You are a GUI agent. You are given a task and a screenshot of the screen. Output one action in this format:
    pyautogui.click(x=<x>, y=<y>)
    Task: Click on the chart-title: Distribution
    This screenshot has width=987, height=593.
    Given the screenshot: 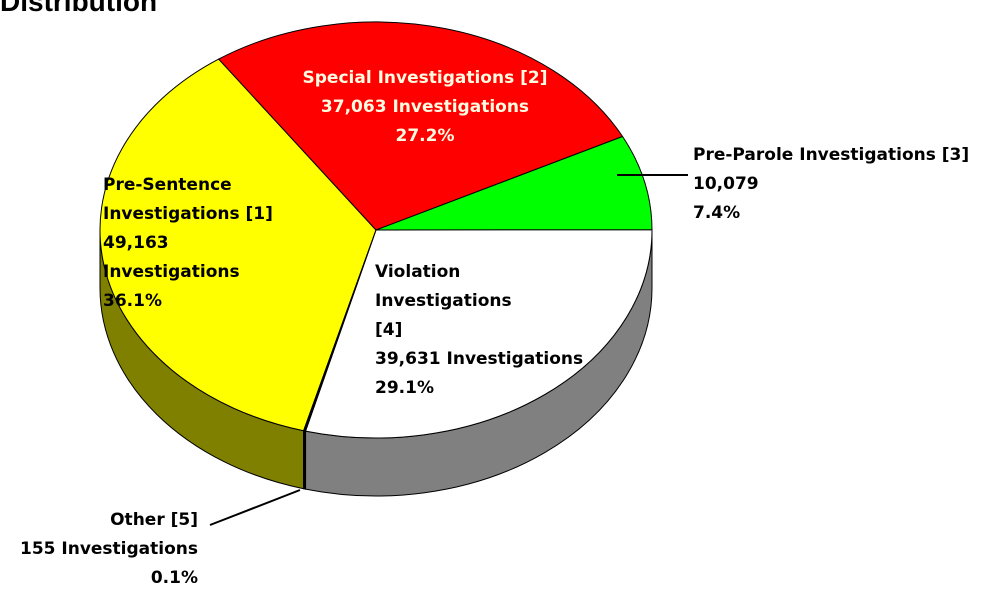 What is the action you would take?
    pyautogui.click(x=79, y=8)
    